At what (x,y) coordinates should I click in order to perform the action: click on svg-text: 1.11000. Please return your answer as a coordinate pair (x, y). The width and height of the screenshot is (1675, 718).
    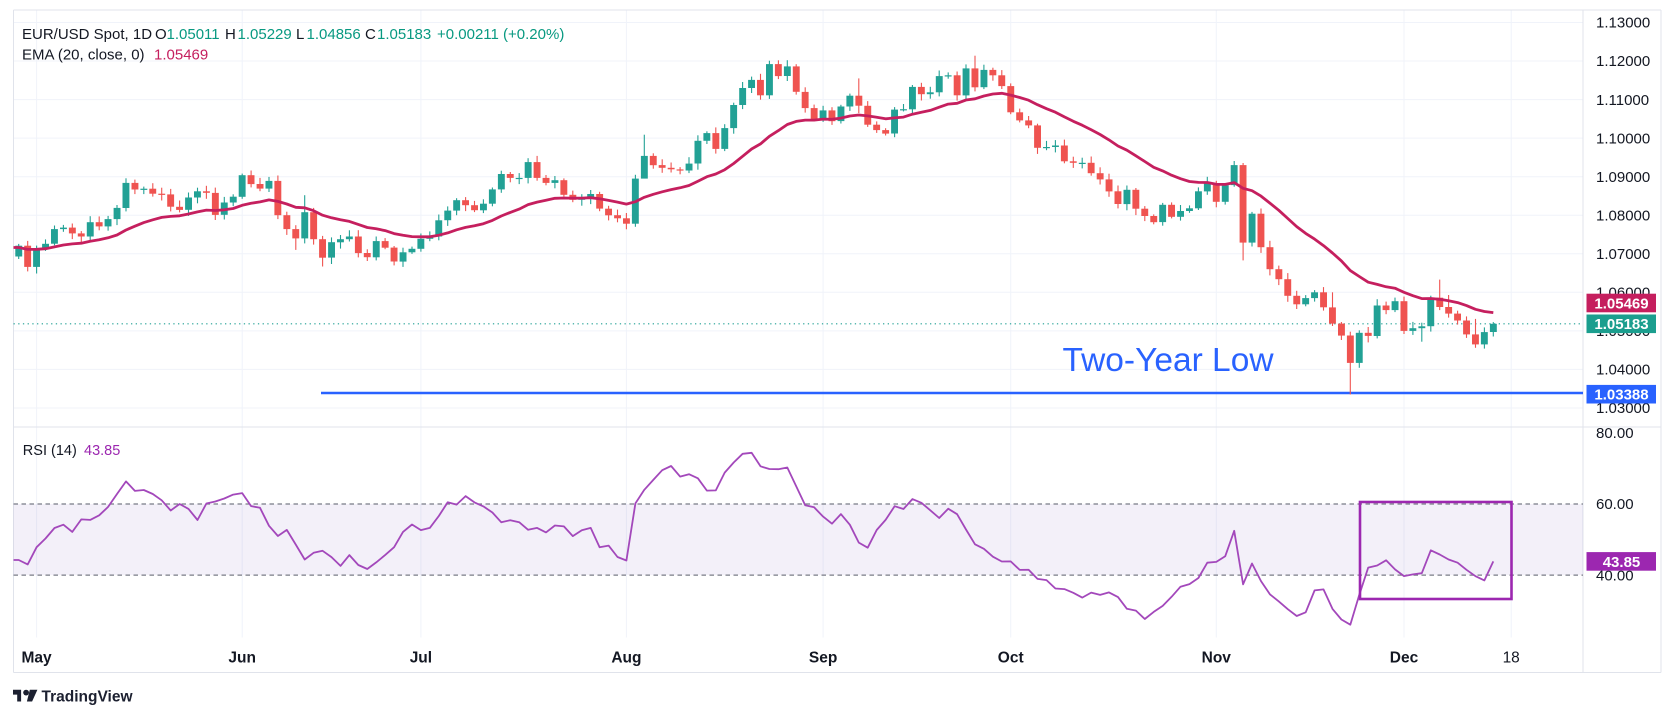
    Looking at the image, I should click on (1622, 100).